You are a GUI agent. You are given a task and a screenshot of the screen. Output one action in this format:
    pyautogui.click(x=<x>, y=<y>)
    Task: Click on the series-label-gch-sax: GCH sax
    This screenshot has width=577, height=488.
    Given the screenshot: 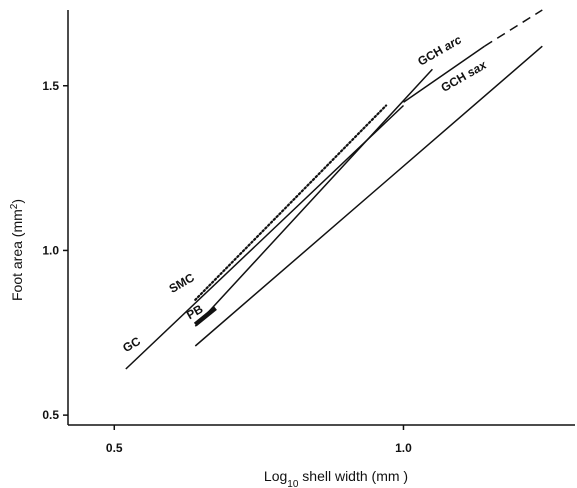 What is the action you would take?
    pyautogui.click(x=464, y=76)
    